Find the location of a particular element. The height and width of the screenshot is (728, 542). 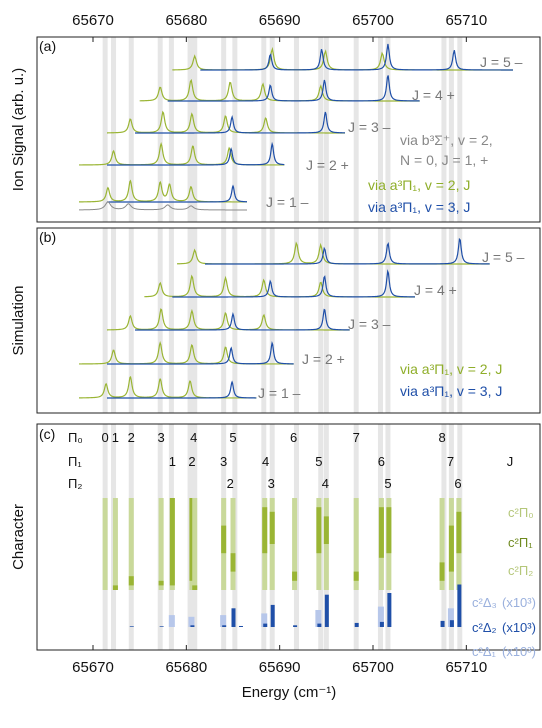

row-label: 2 is located at coordinates (131, 437).